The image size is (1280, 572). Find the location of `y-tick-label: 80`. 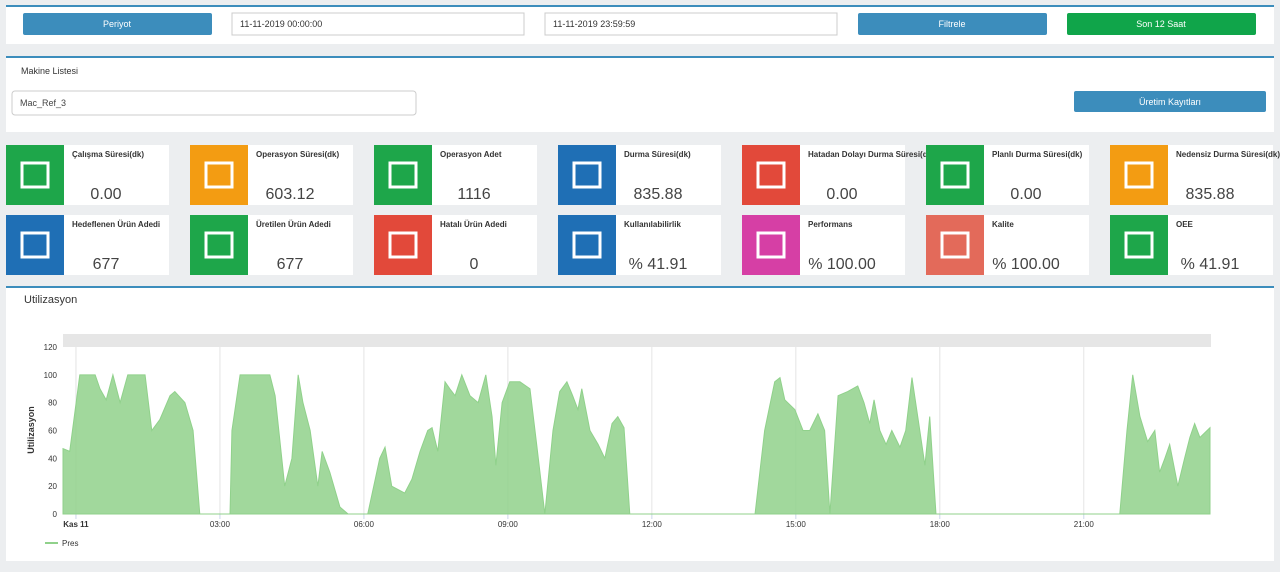

y-tick-label: 80 is located at coordinates (52, 403).